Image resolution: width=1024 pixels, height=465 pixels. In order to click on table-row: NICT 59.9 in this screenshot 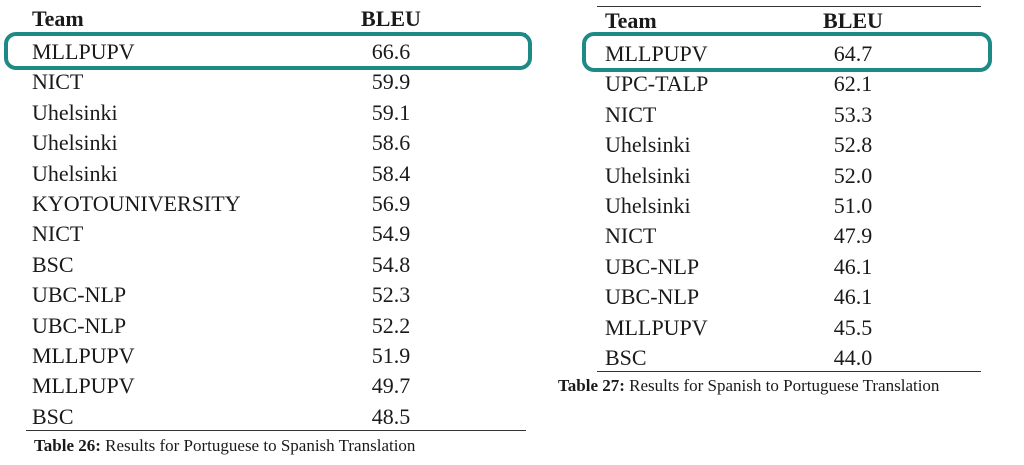, I will do `click(276, 82)`.